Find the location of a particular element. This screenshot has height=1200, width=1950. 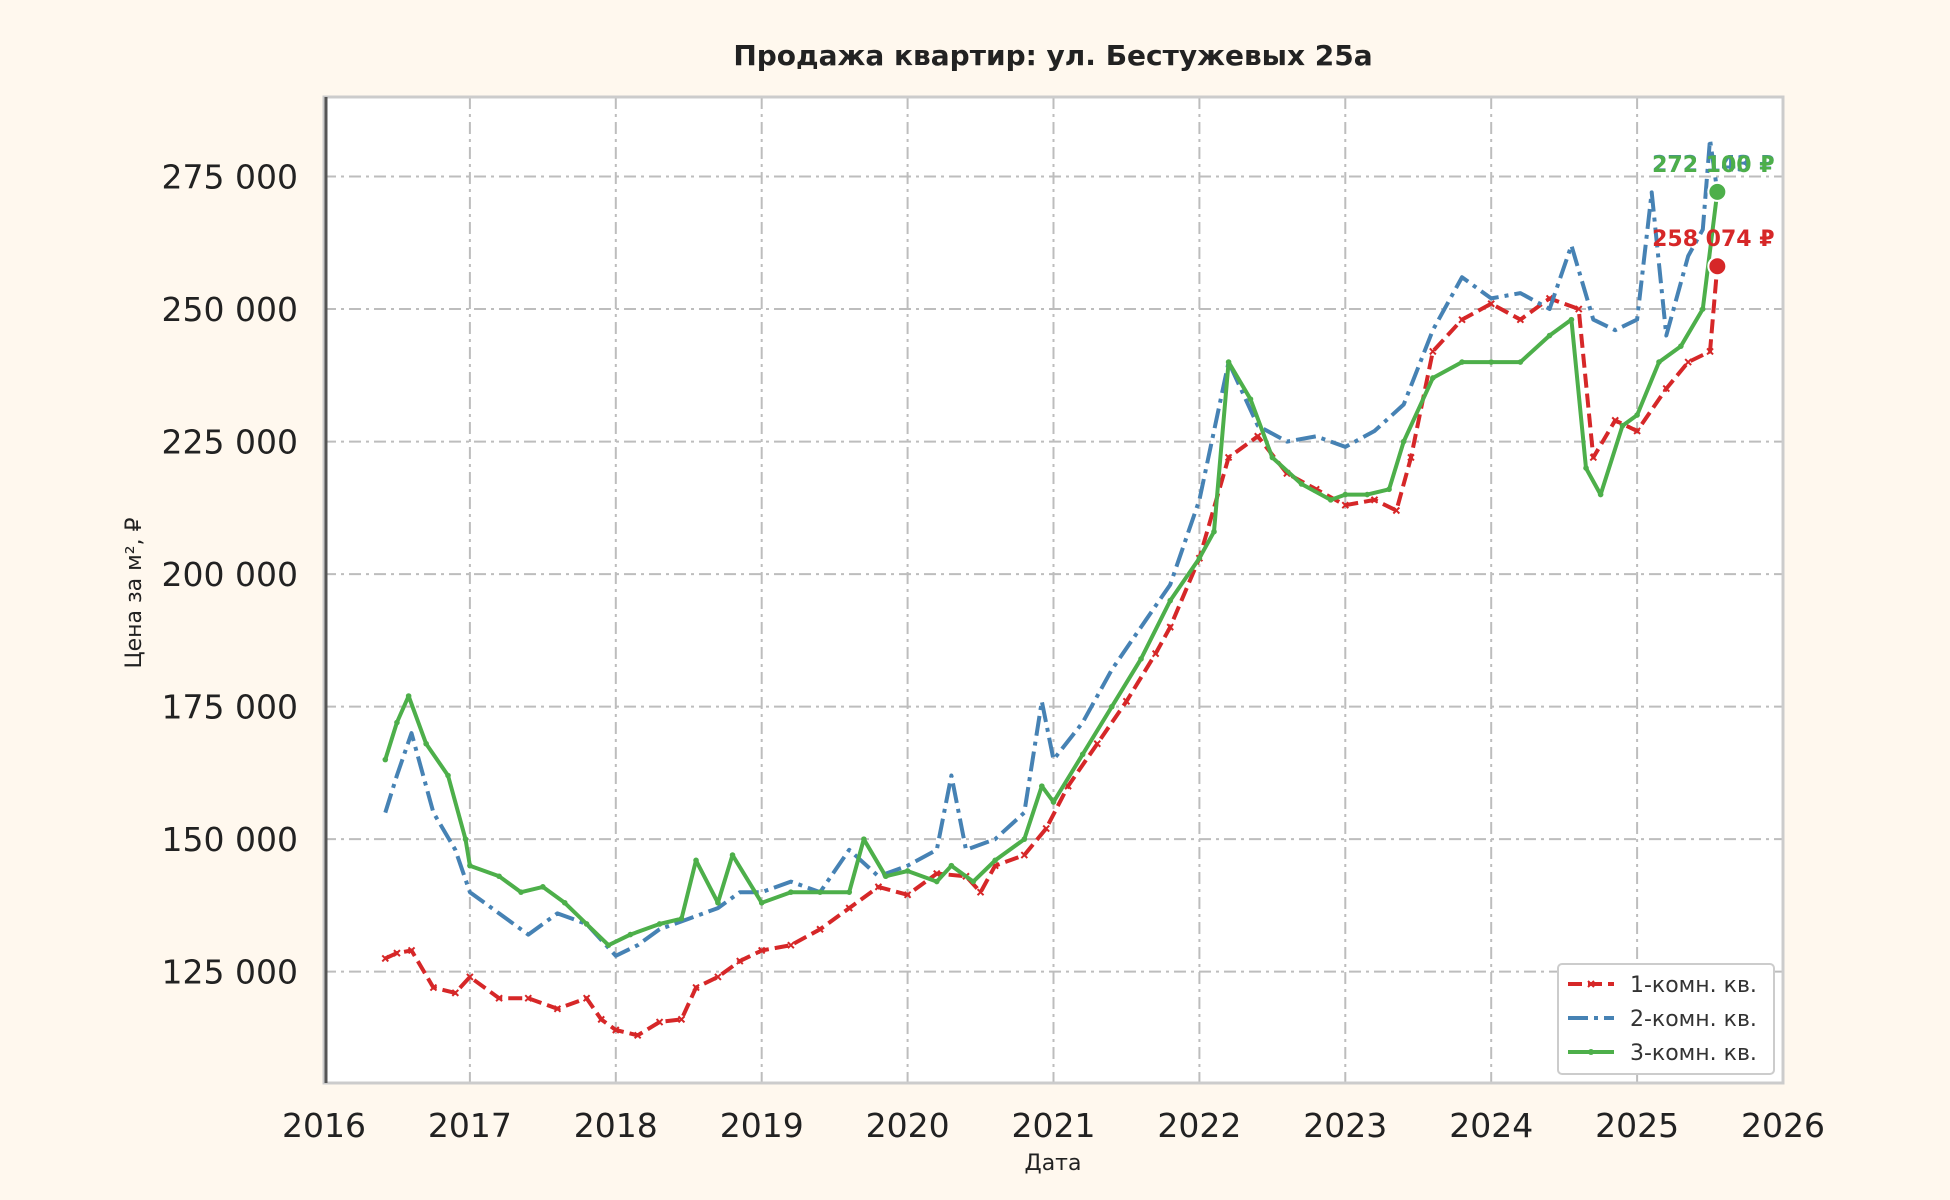

y-tick-label: 225 000 is located at coordinates (230, 442).